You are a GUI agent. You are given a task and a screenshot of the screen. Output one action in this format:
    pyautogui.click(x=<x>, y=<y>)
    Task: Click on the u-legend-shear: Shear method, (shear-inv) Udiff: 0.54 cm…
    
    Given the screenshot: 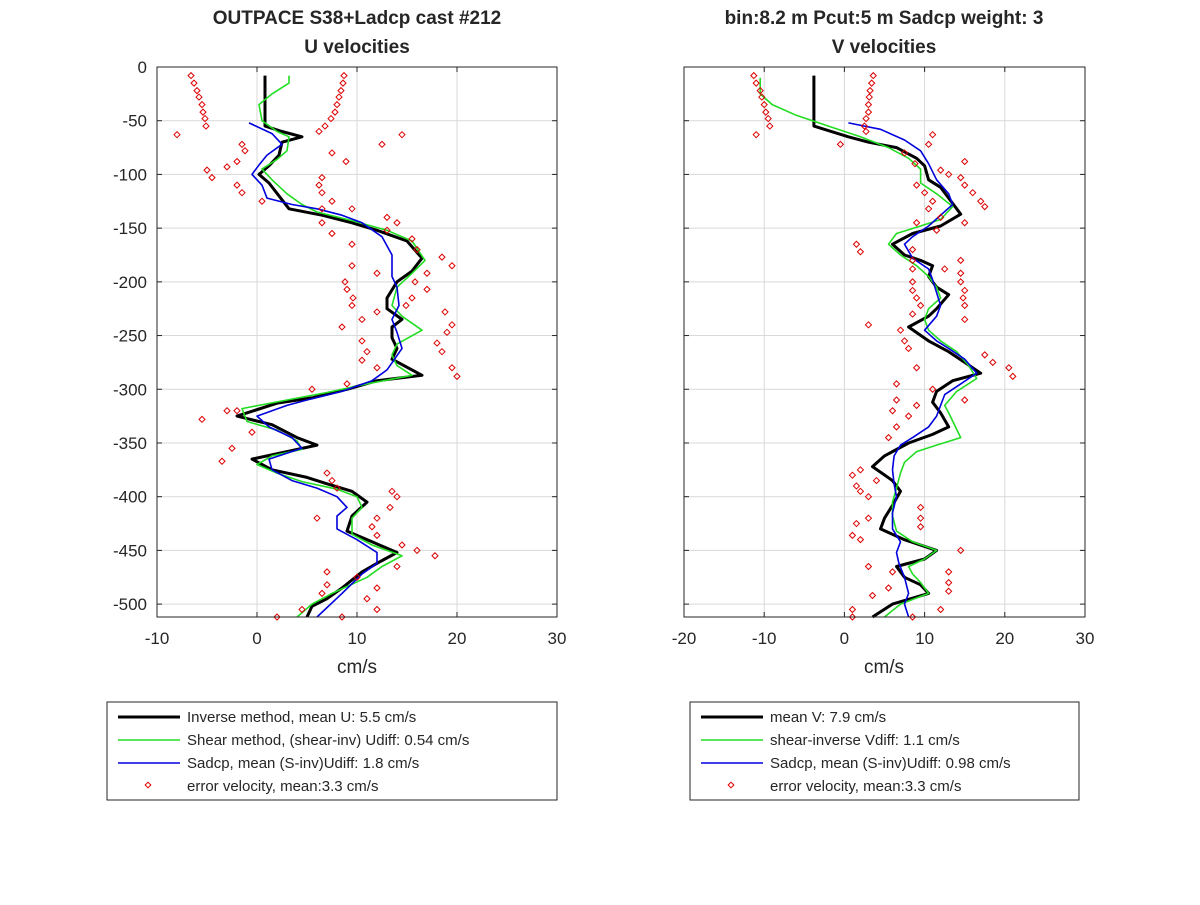 What is the action you would take?
    pyautogui.click(x=328, y=740)
    